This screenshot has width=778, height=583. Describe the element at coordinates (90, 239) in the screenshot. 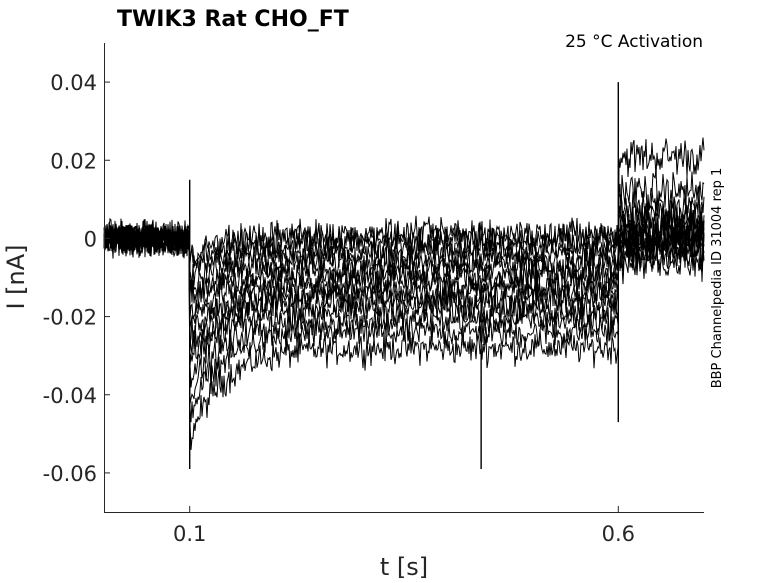

I see `y-tick-label: 0` at that location.